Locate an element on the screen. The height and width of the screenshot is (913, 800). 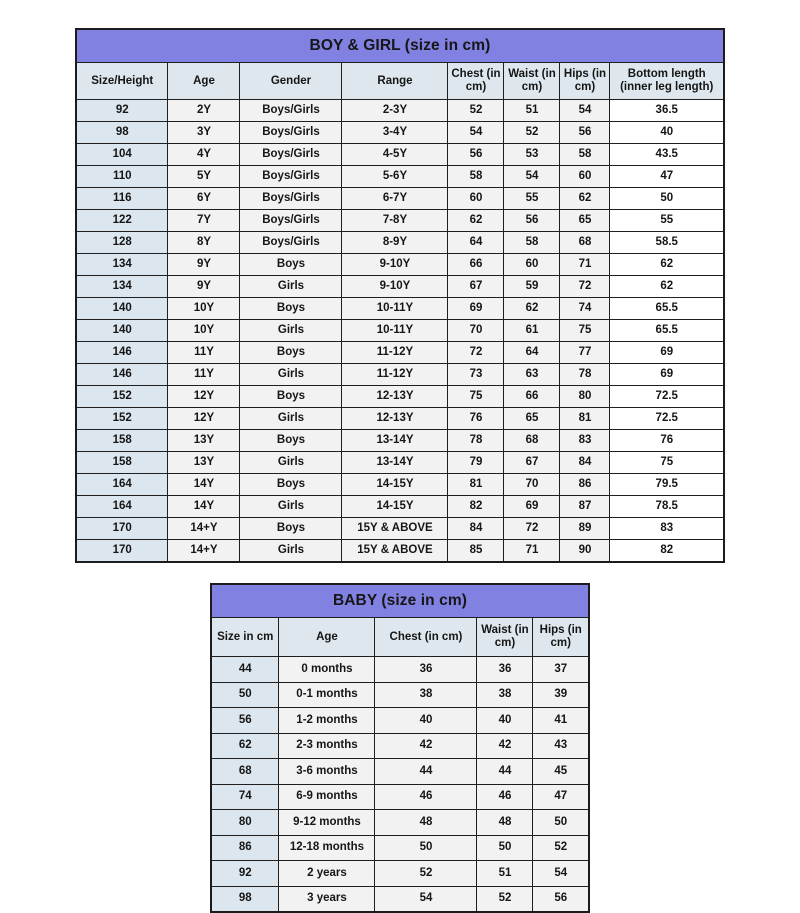
table-cell: 79 is located at coordinates (476, 462).